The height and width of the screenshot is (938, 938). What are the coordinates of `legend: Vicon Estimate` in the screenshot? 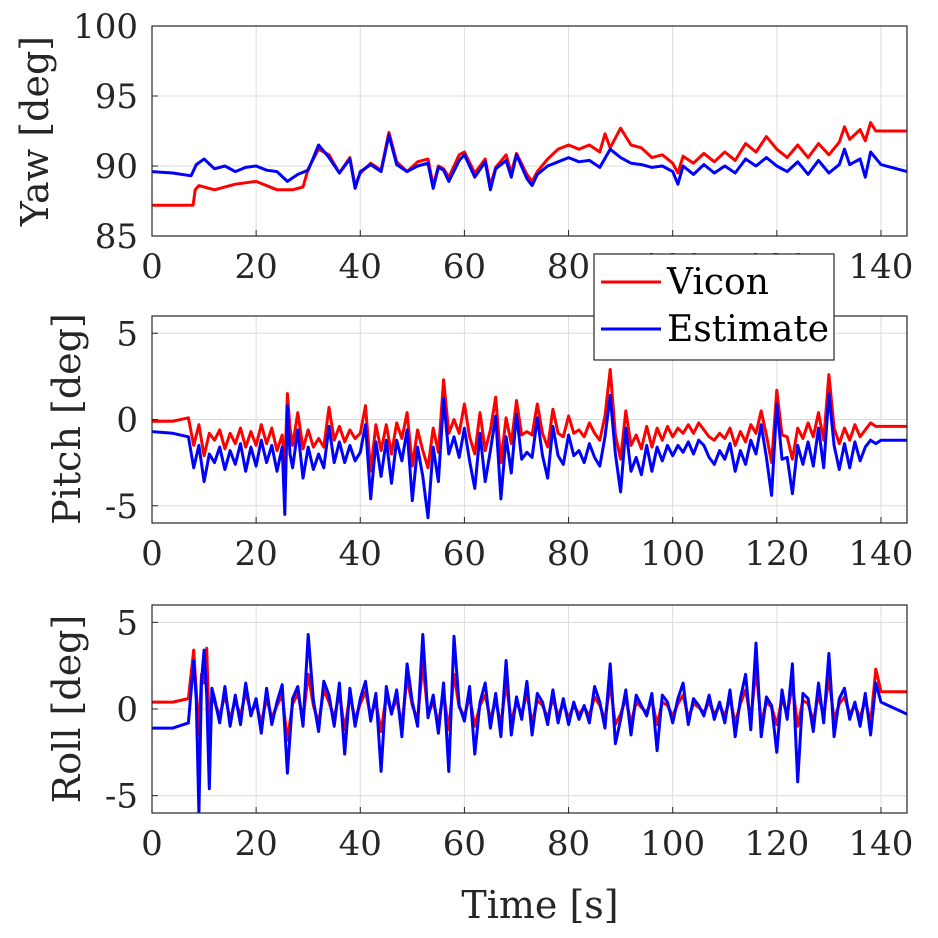 It's located at (714, 307).